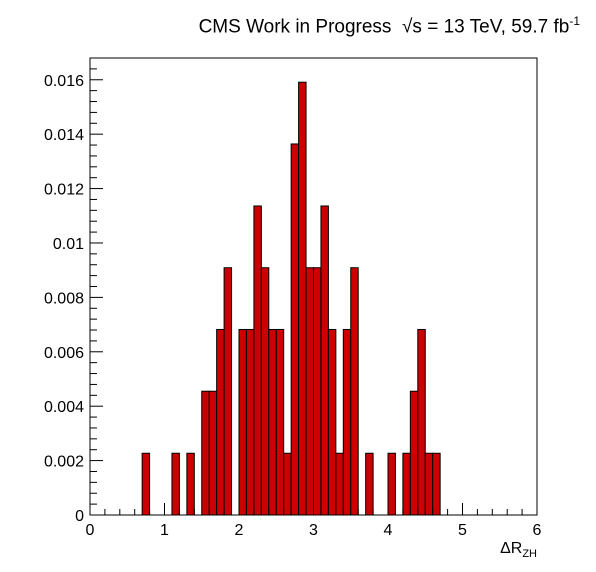 The height and width of the screenshot is (572, 596). Describe the element at coordinates (495, 27) in the screenshot. I see `title-energy-lumi: = 13 TeV, 59.7 fb` at that location.